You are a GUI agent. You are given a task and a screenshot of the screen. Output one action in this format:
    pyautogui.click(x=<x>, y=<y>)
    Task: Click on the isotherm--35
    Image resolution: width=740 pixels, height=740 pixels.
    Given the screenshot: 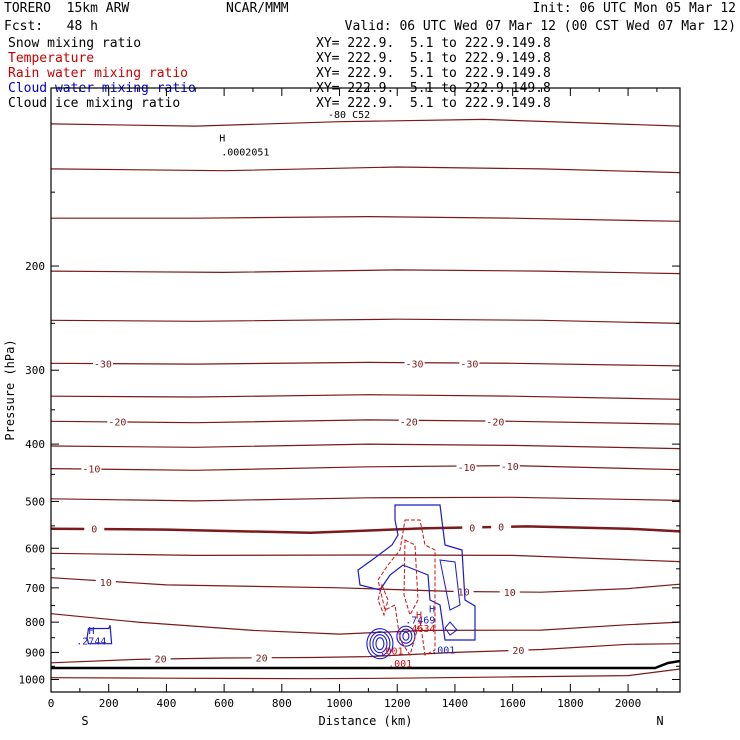 What is the action you would take?
    pyautogui.click(x=365, y=321)
    